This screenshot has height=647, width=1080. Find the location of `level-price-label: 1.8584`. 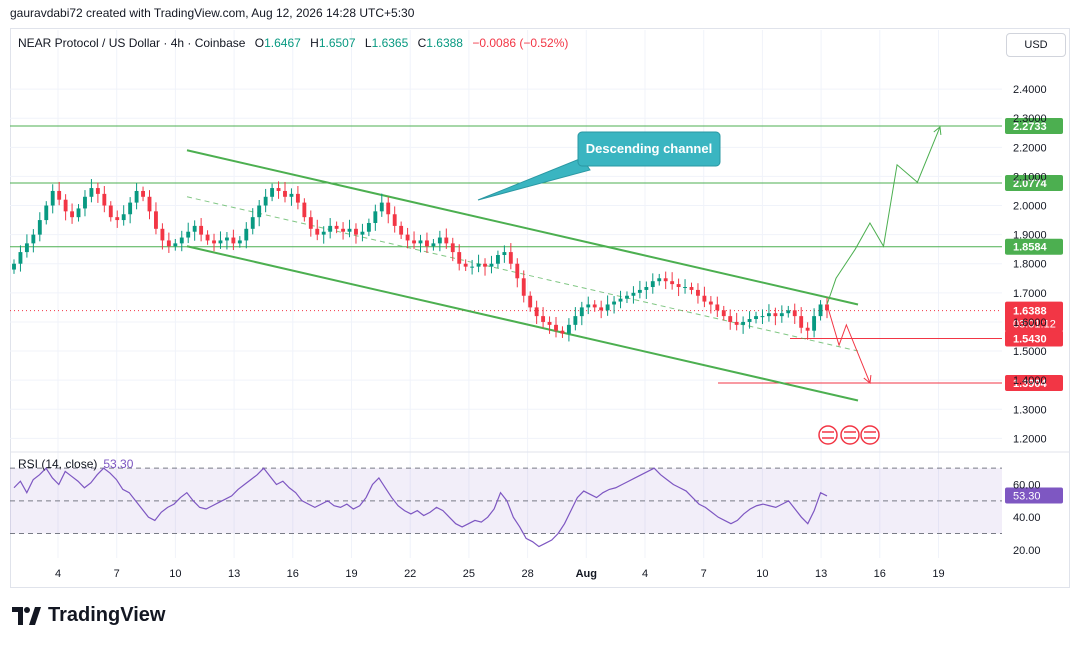

level-price-label: 1.8584 is located at coordinates (1030, 248).